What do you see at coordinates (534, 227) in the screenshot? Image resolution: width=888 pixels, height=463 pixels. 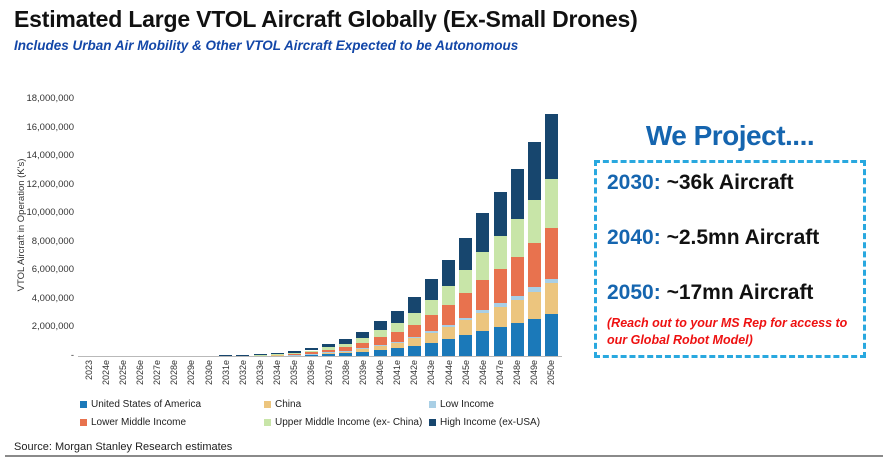 I see `bar-2049e` at bounding box center [534, 227].